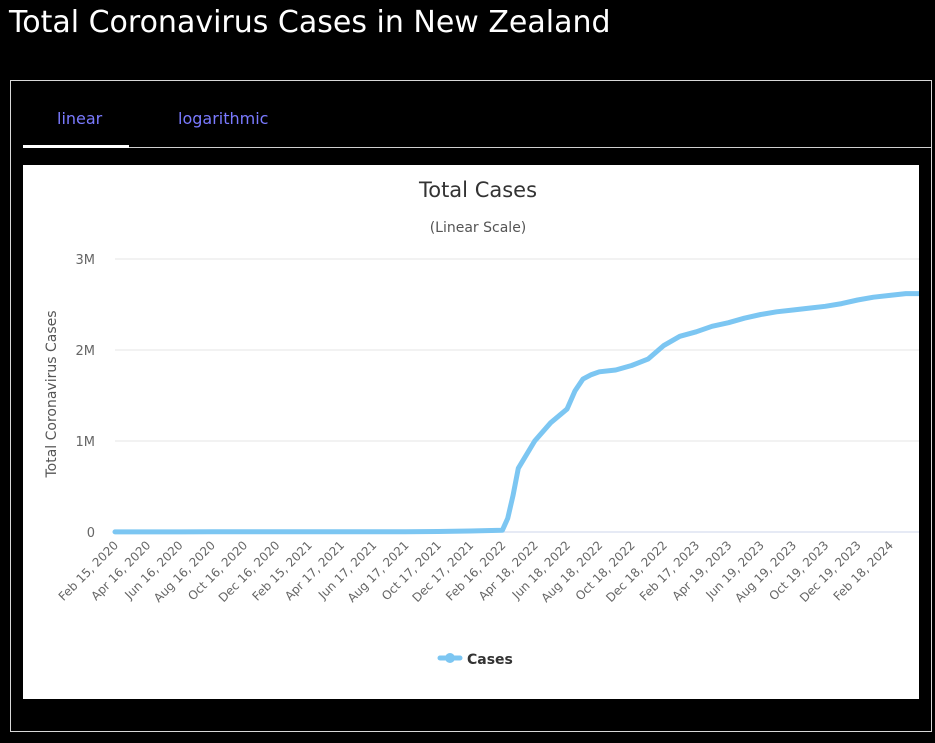 Image resolution: width=935 pixels, height=743 pixels. Describe the element at coordinates (52, 394) in the screenshot. I see `y-axis-title: Total Coronavirus Cases` at that location.